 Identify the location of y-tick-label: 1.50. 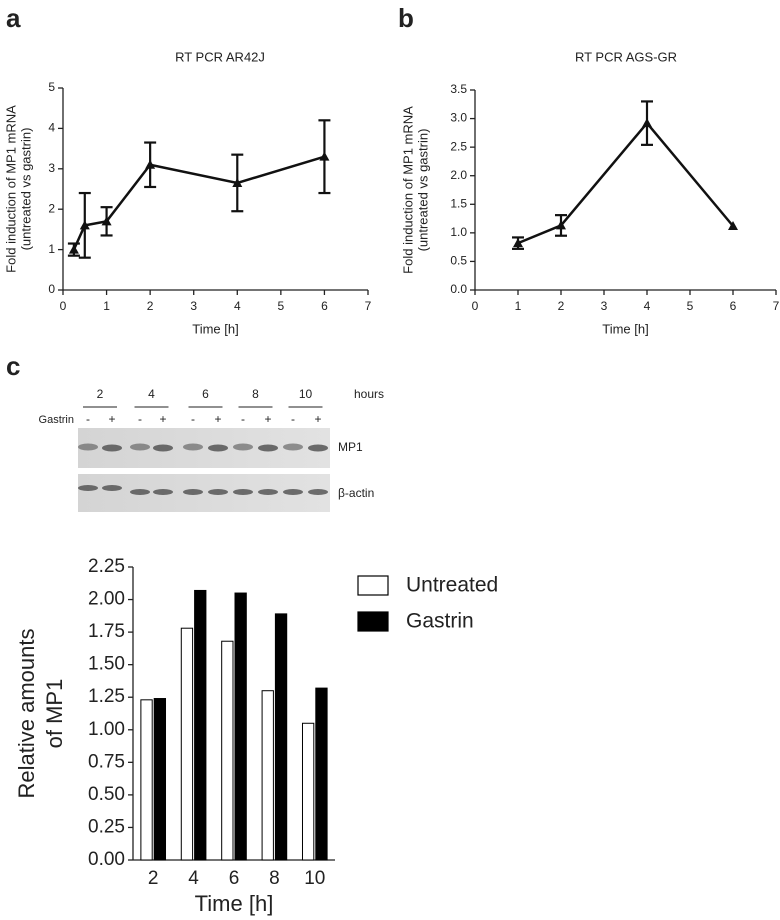
(106, 664).